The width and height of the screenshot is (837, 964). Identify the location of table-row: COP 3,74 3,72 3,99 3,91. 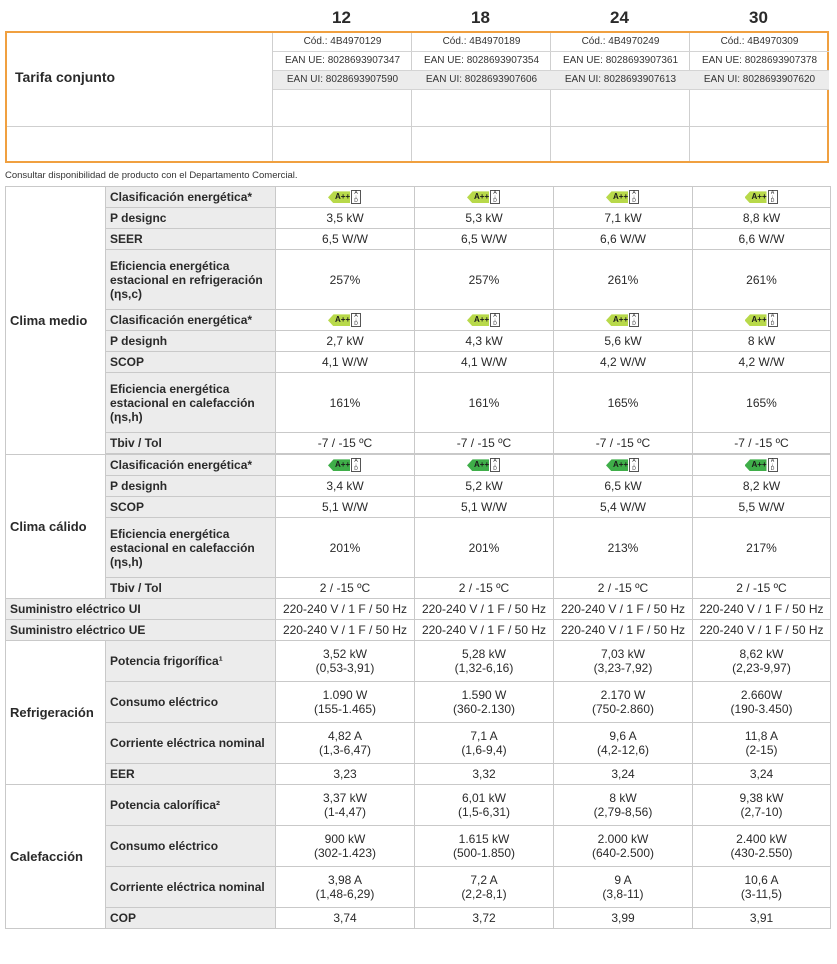
(418, 918).